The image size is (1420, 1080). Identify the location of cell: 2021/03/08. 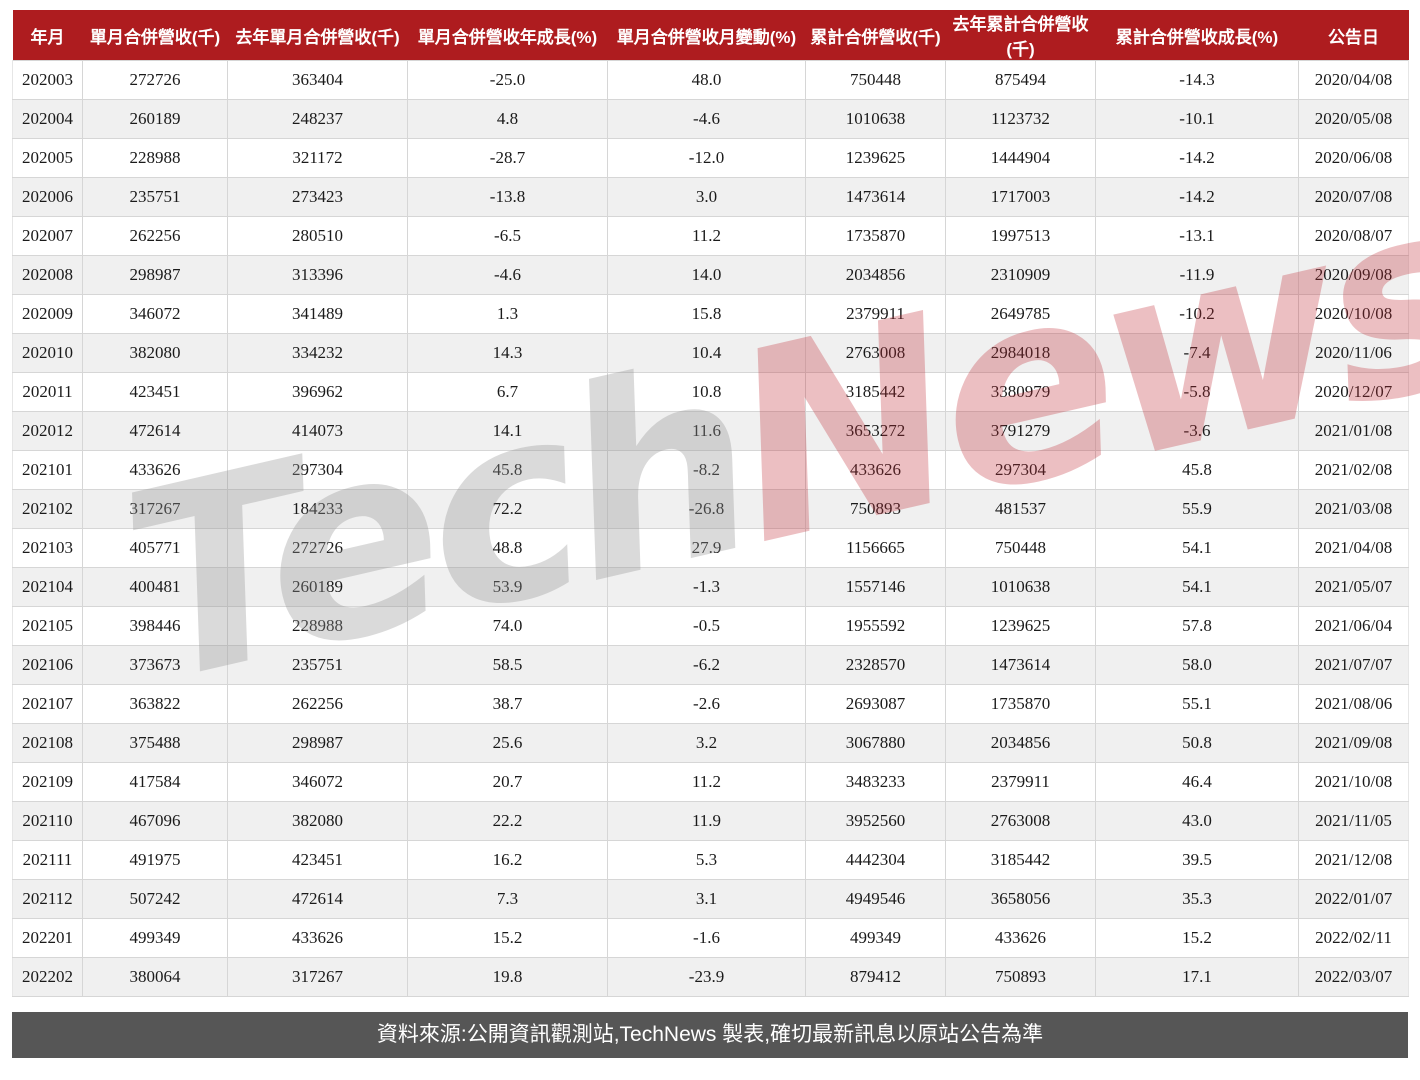
(1353, 509).